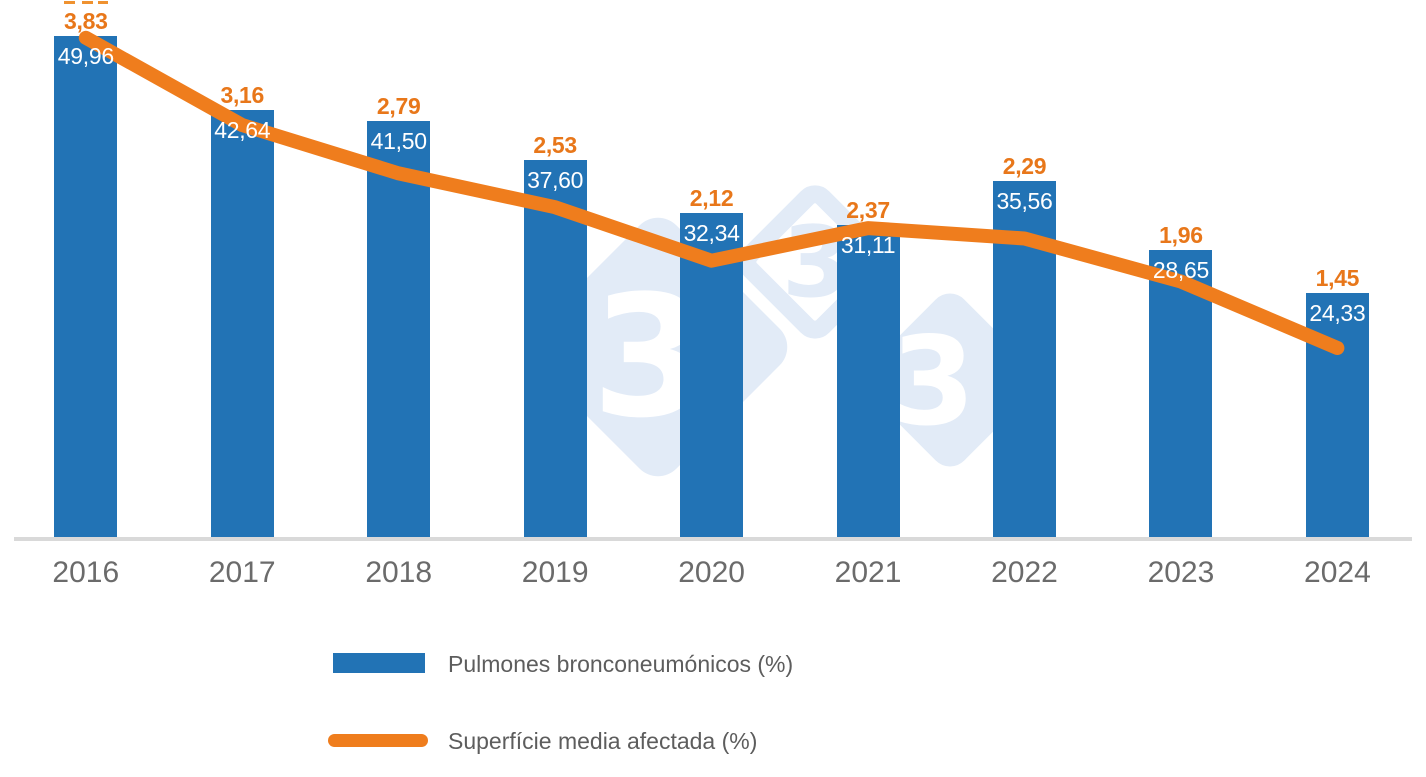 The image size is (1426, 777). I want to click on bar-value-label: 41,50, so click(398, 141).